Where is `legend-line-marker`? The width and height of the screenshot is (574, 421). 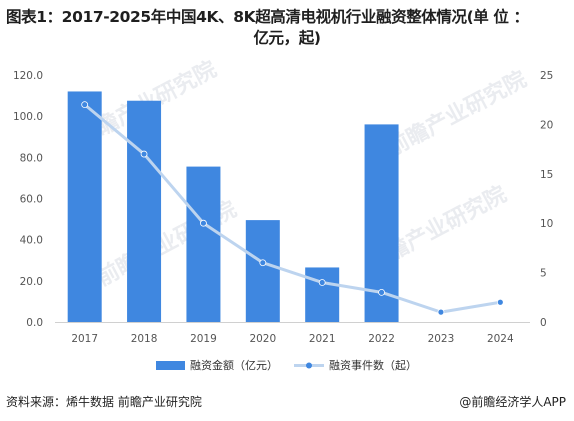
legend-line-marker is located at coordinates (309, 365).